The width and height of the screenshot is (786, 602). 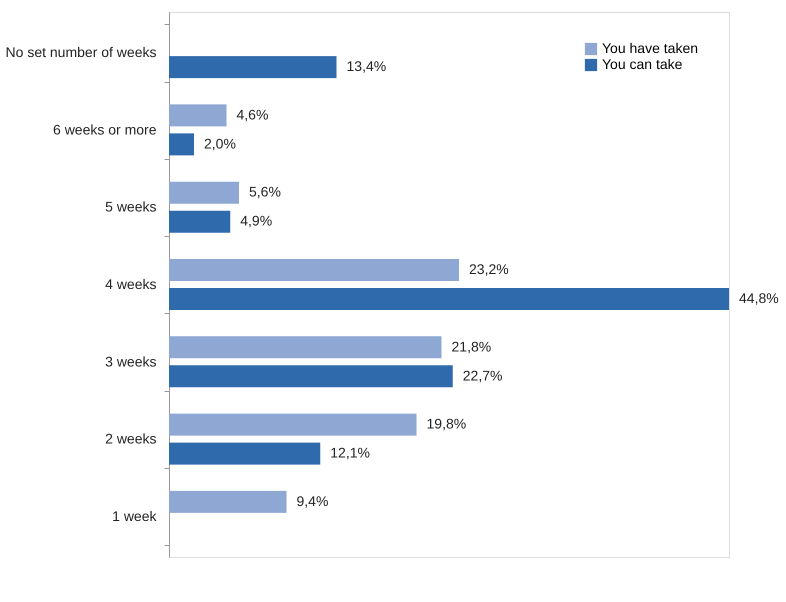 I want to click on data-label: 22,7%, so click(x=482, y=375).